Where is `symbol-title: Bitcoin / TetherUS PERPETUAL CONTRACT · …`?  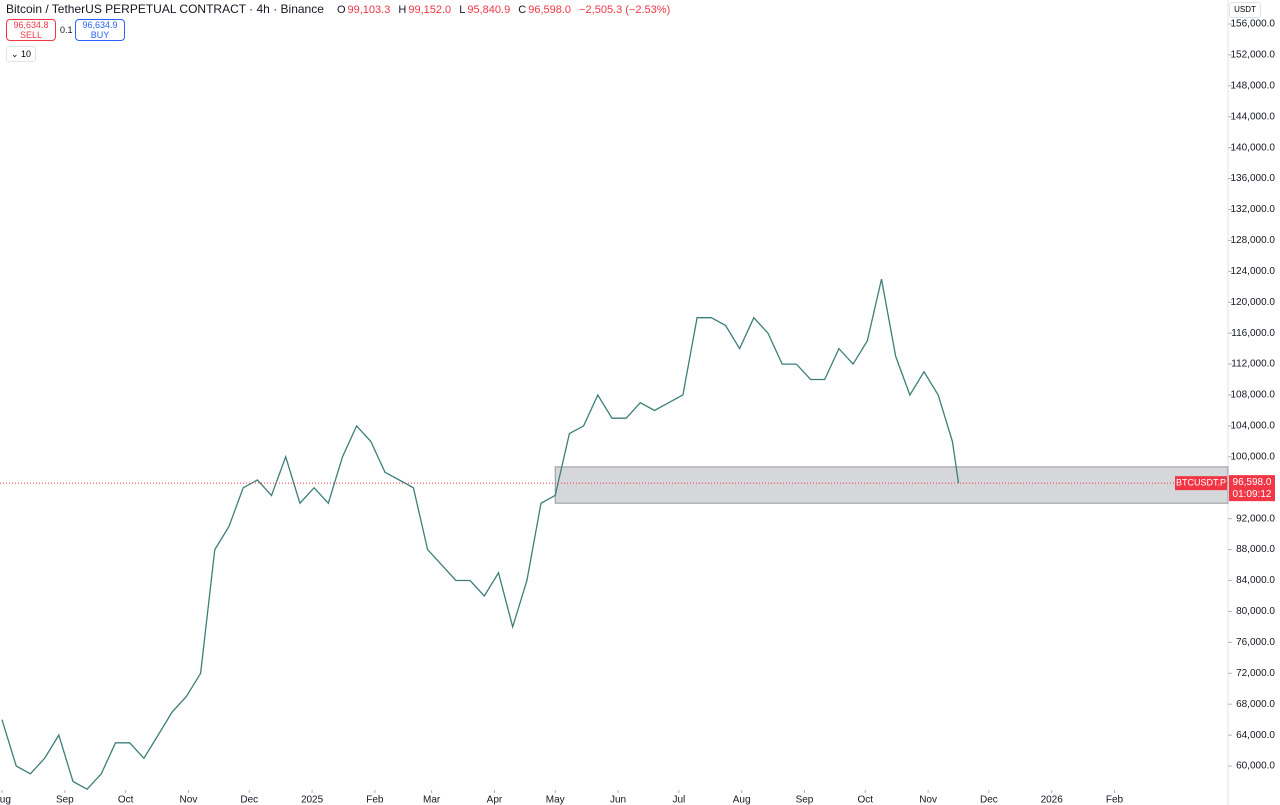 symbol-title: Bitcoin / TetherUS PERPETUAL CONTRACT · … is located at coordinates (165, 9).